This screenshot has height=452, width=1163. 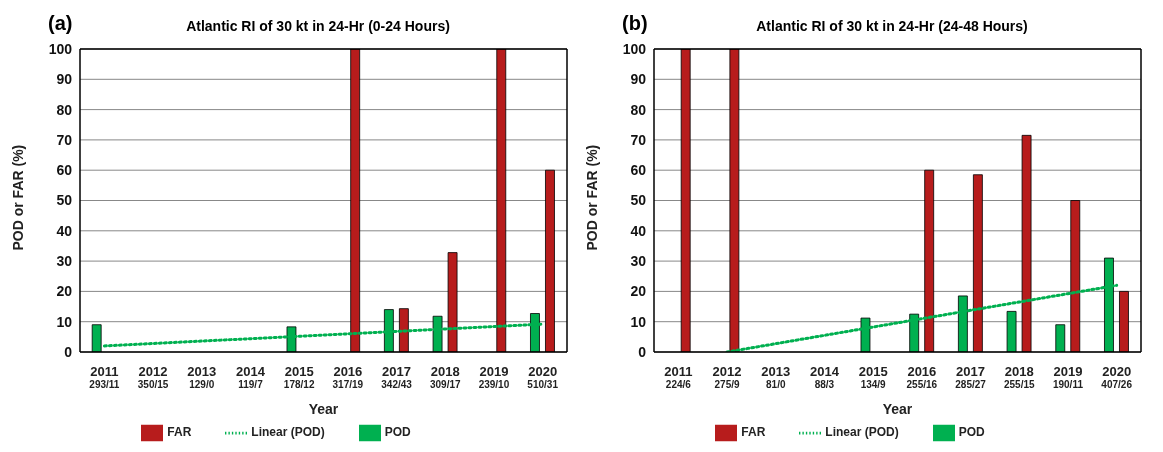 What do you see at coordinates (397, 377) in the screenshot?
I see `x-tick-label: 2017 342/43` at bounding box center [397, 377].